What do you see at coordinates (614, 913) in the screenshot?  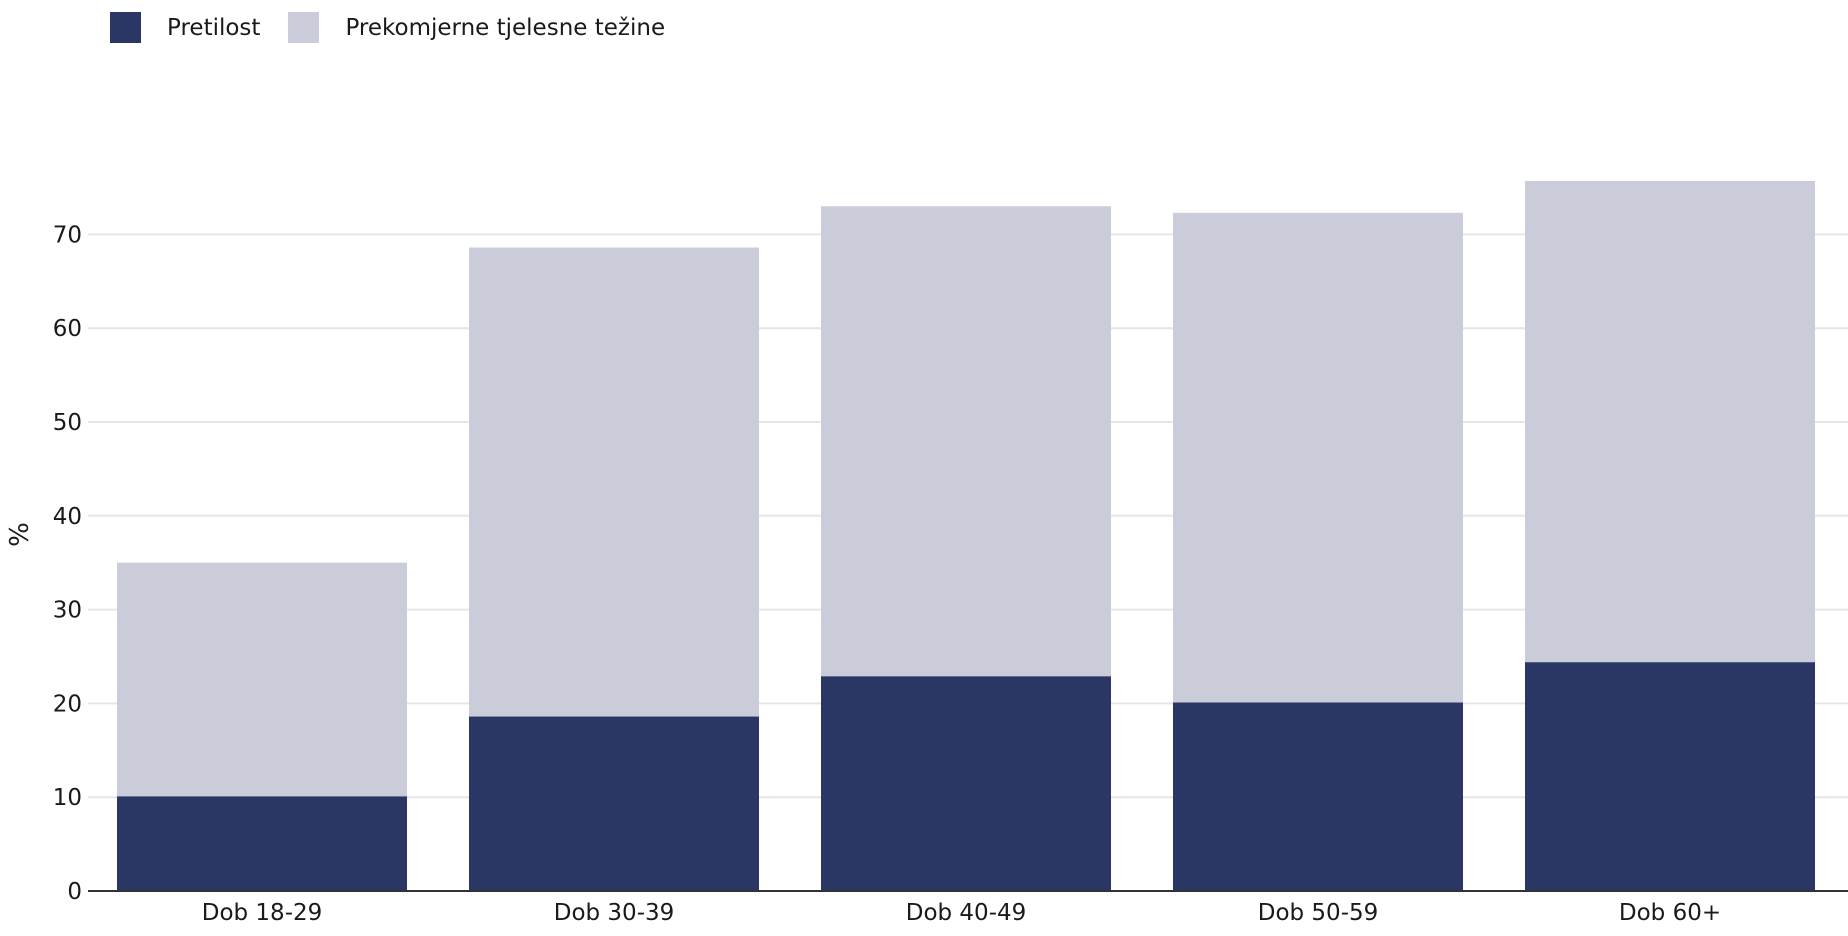 I see `x-tick-label-1: Dob 30-39` at bounding box center [614, 913].